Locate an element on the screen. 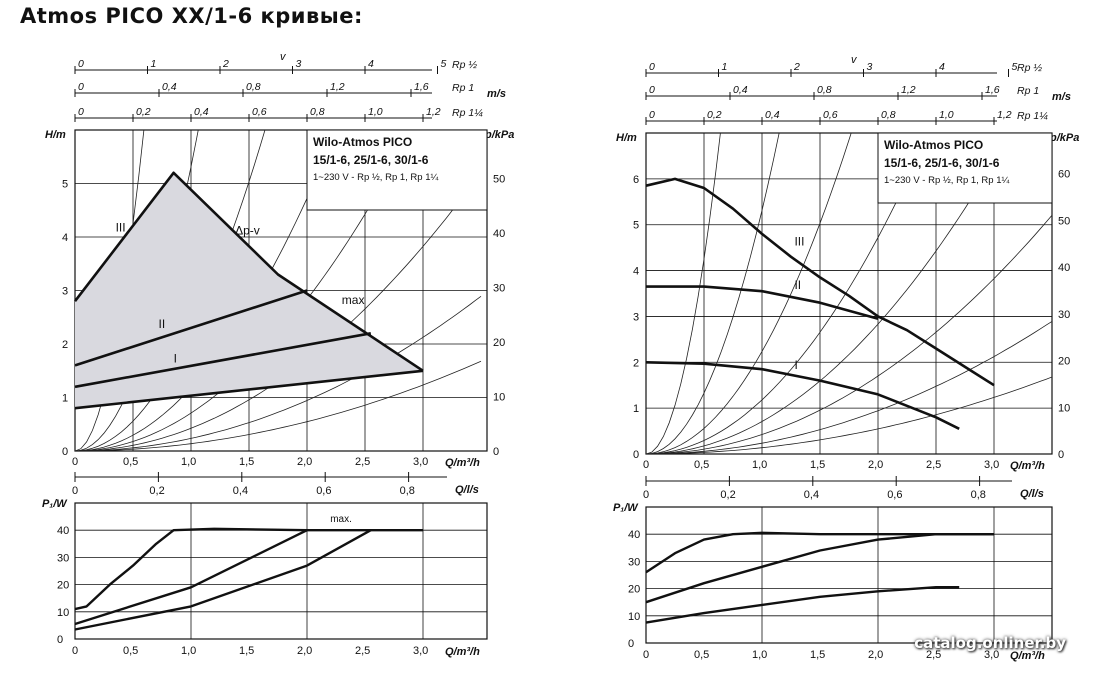 The height and width of the screenshot is (674, 1100). watermark: catalog.onliner.by is located at coordinates (990, 643).